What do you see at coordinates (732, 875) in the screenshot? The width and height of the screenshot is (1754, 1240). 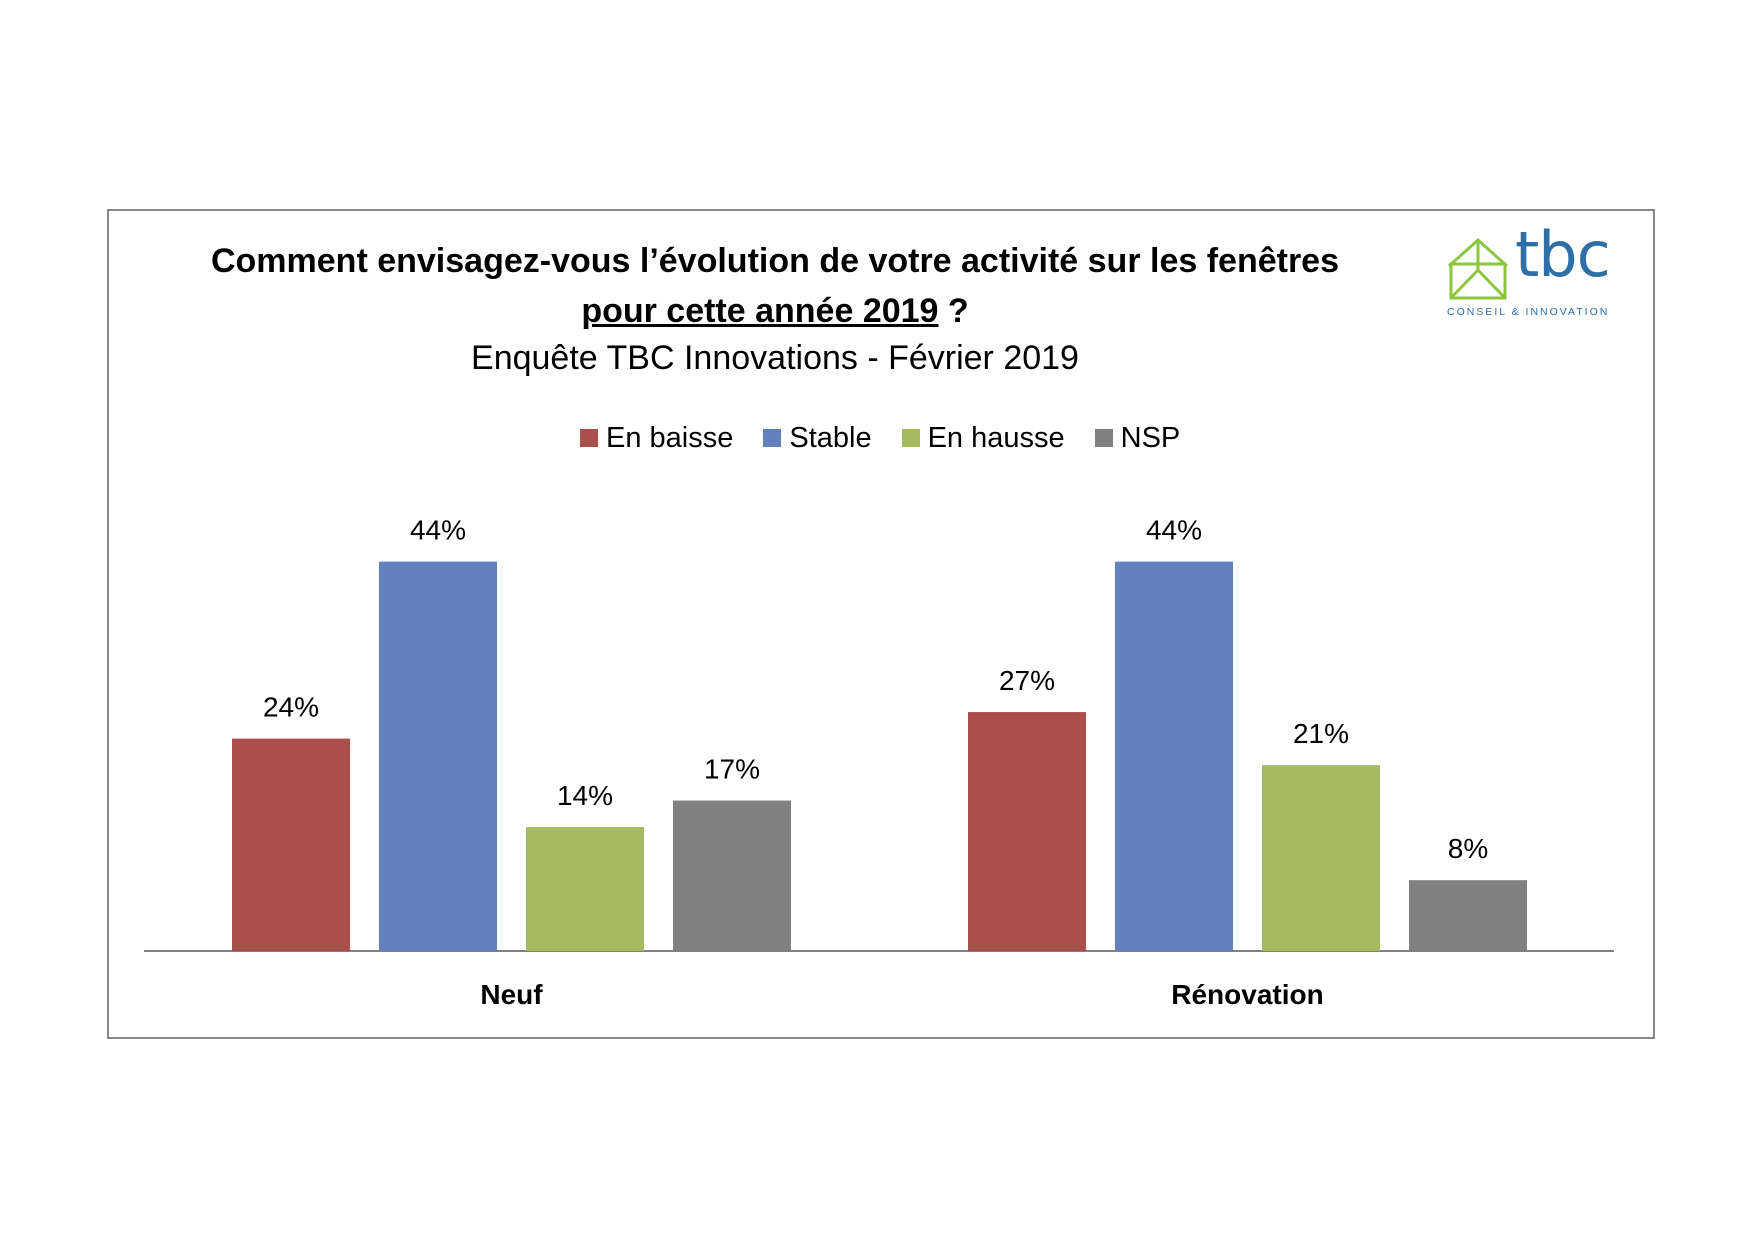 I see `bar-neuf-nsp` at bounding box center [732, 875].